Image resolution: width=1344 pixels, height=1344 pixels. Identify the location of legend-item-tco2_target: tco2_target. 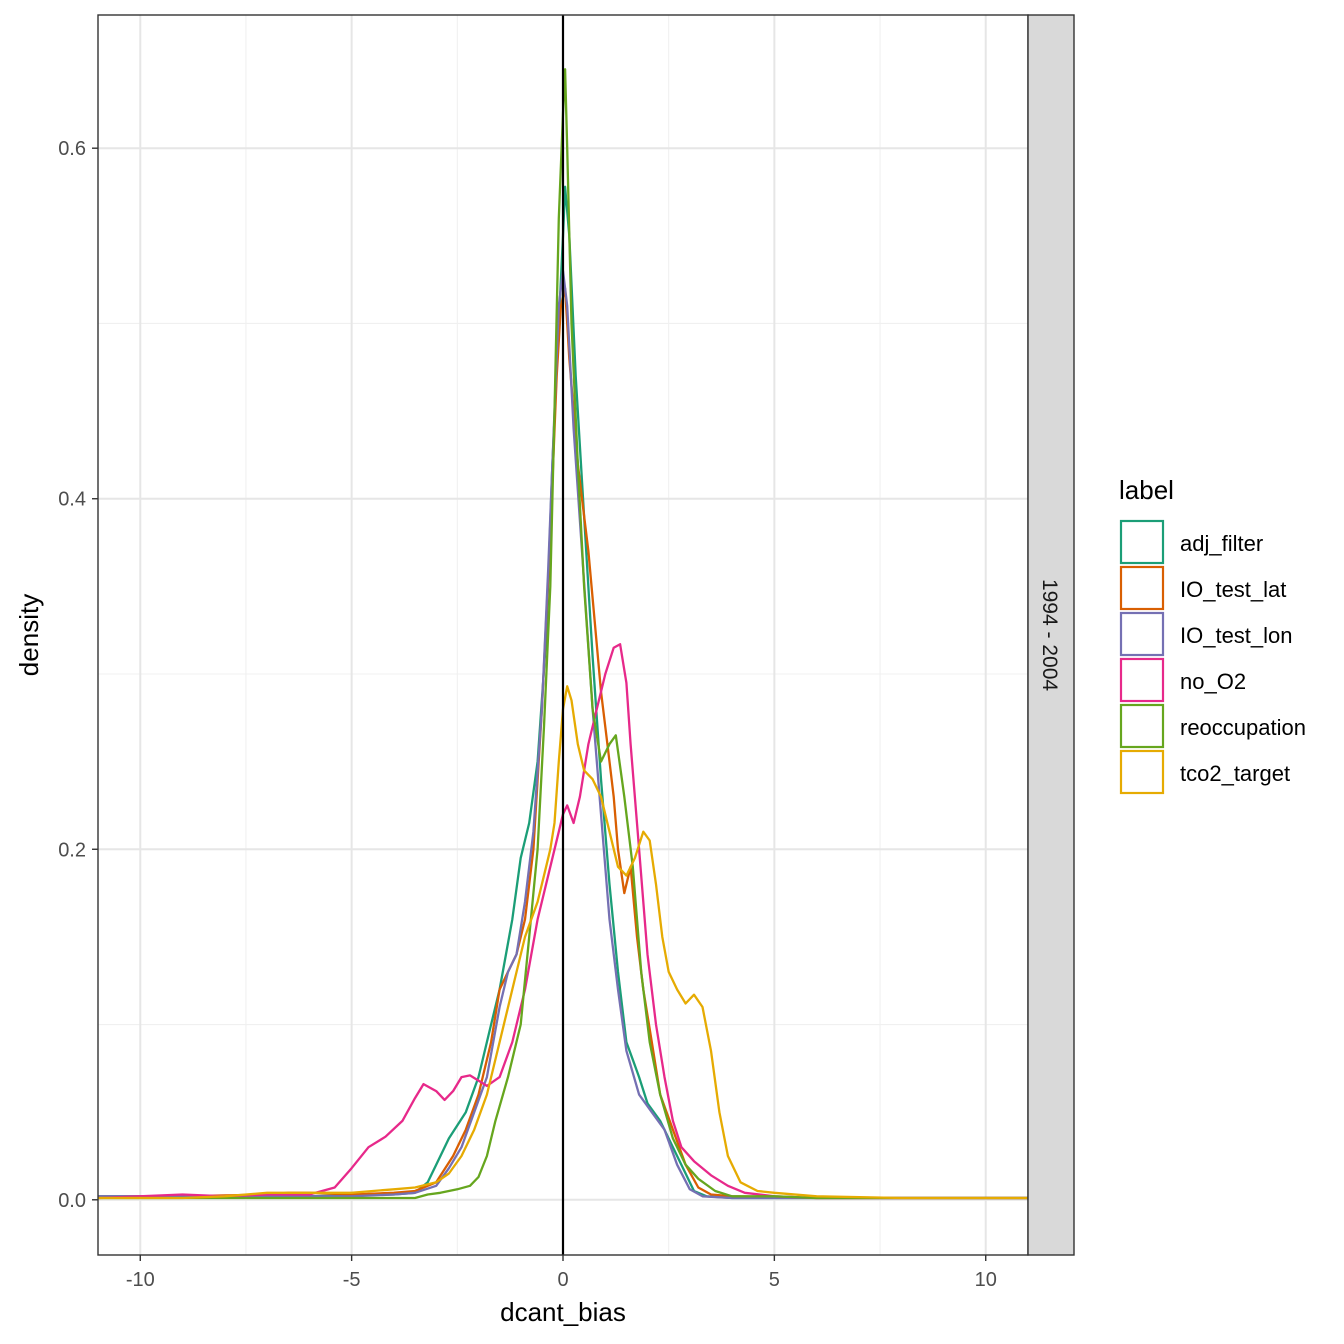
(1204, 772).